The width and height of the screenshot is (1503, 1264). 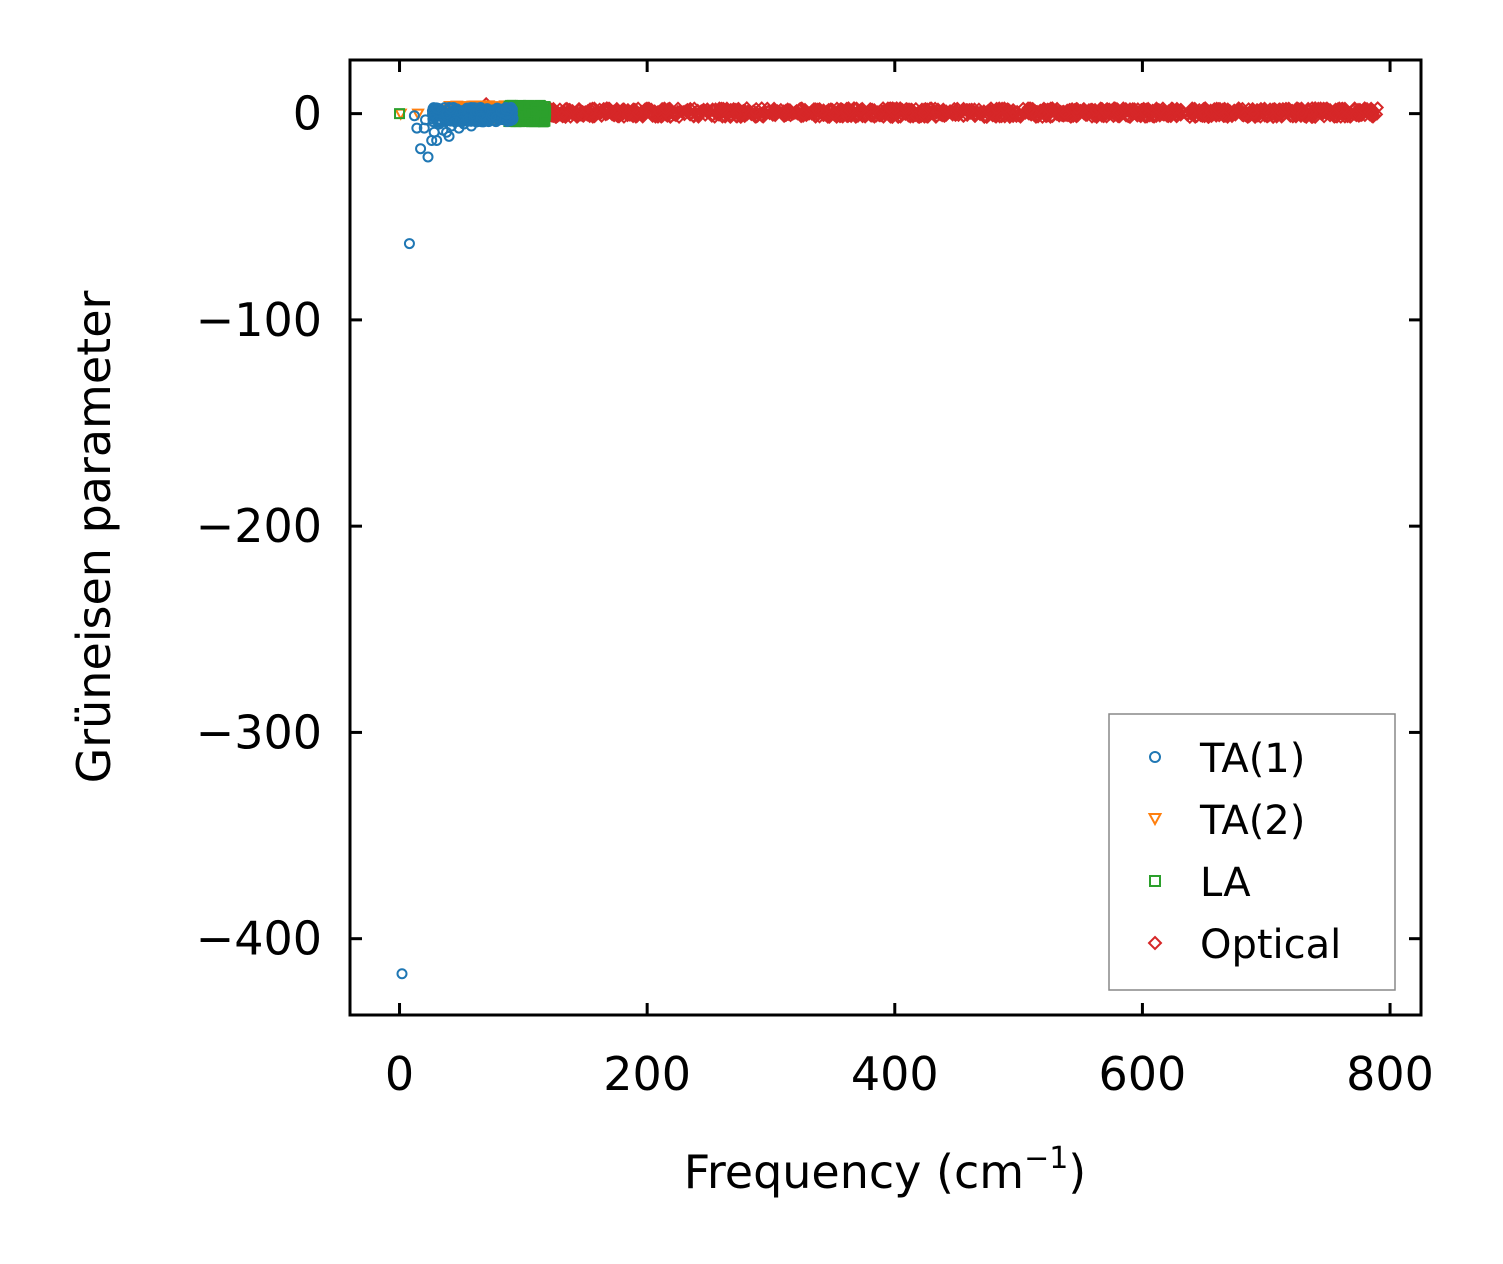 I want to click on x-tick-label: 400, so click(x=895, y=1074).